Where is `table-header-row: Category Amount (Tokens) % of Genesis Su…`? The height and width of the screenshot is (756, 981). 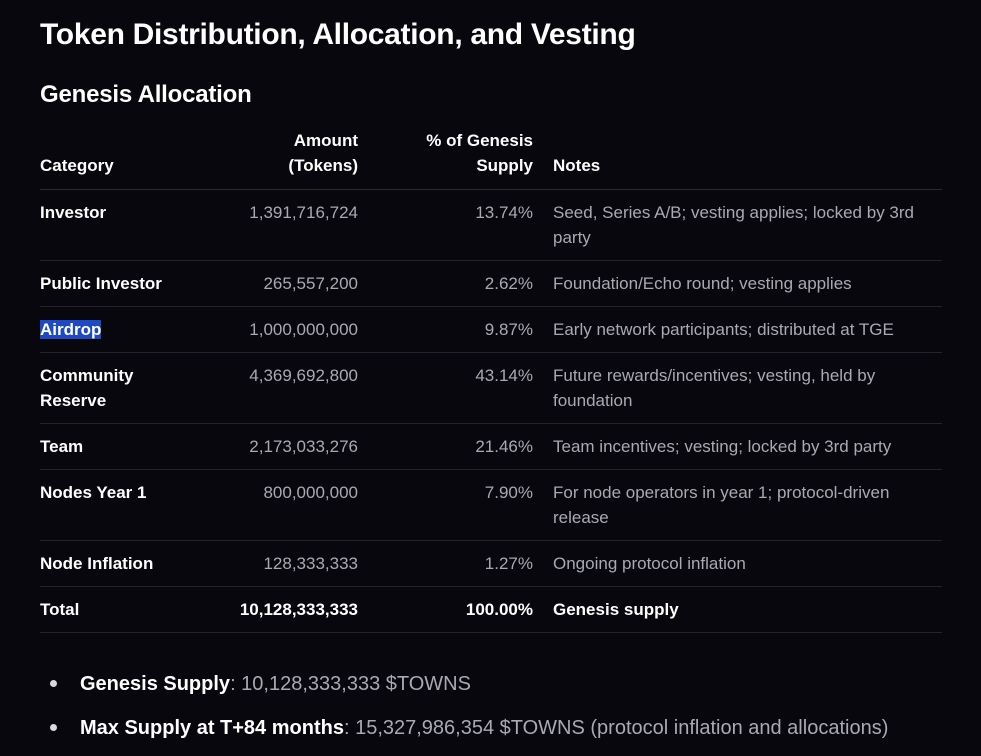
table-header-row: Category Amount (Tokens) % of Genesis Su… is located at coordinates (491, 154).